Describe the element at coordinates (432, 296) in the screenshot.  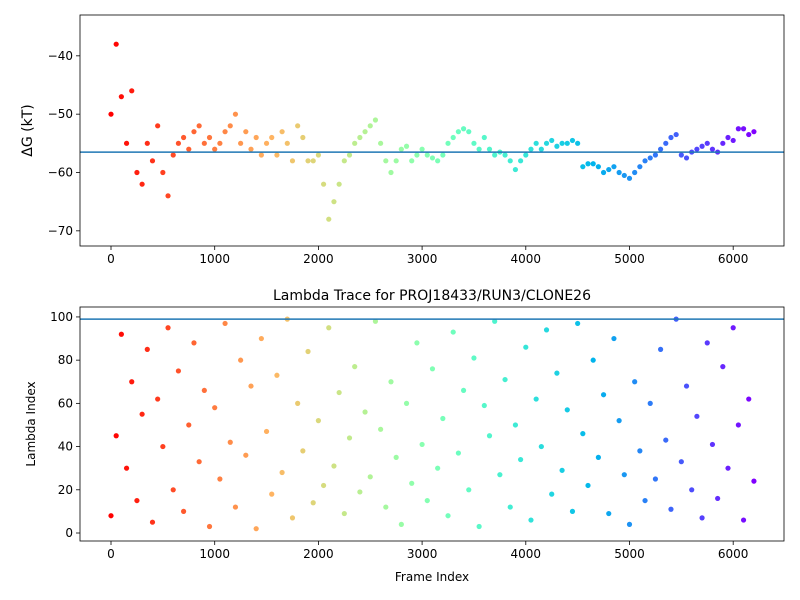
I see `chart-title: Lambda Trace for PROJ18433/RUN3/CLONE26` at that location.